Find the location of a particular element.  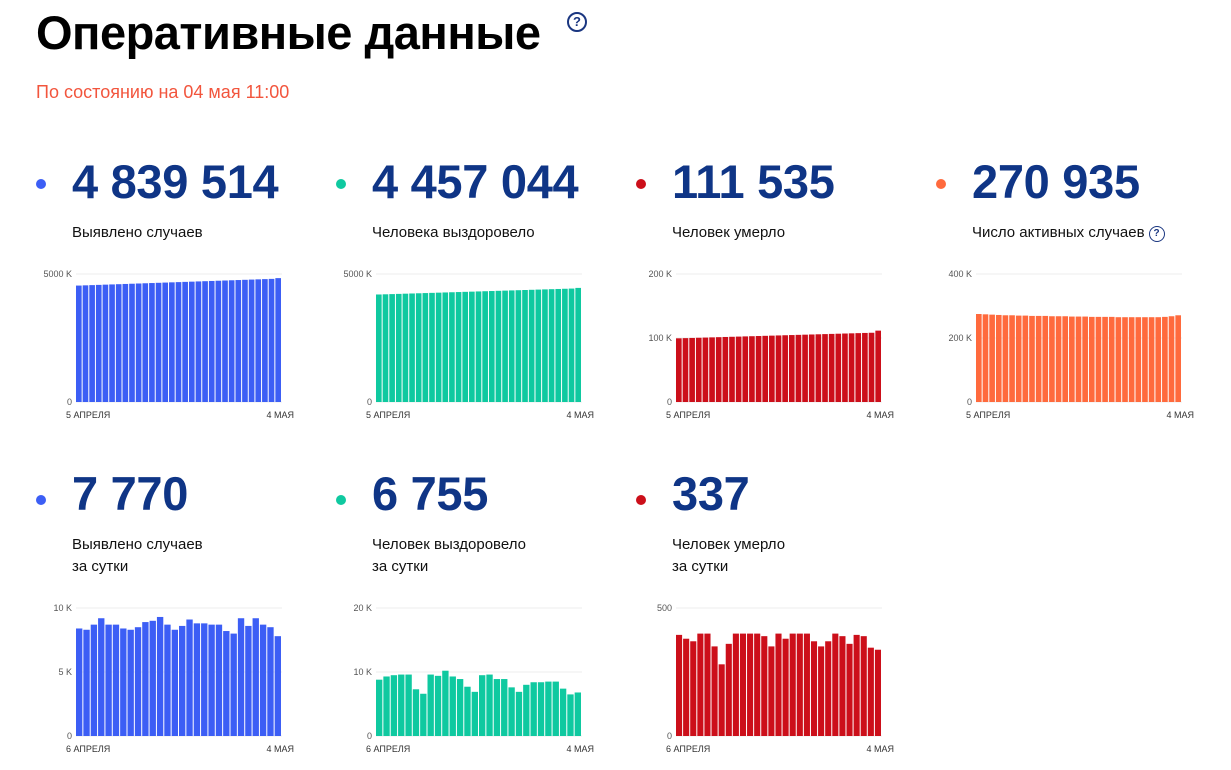

chart-cases: 0 5000 K 5 АПРЕЛЯ 4 МАЯ is located at coordinates (168, 344).